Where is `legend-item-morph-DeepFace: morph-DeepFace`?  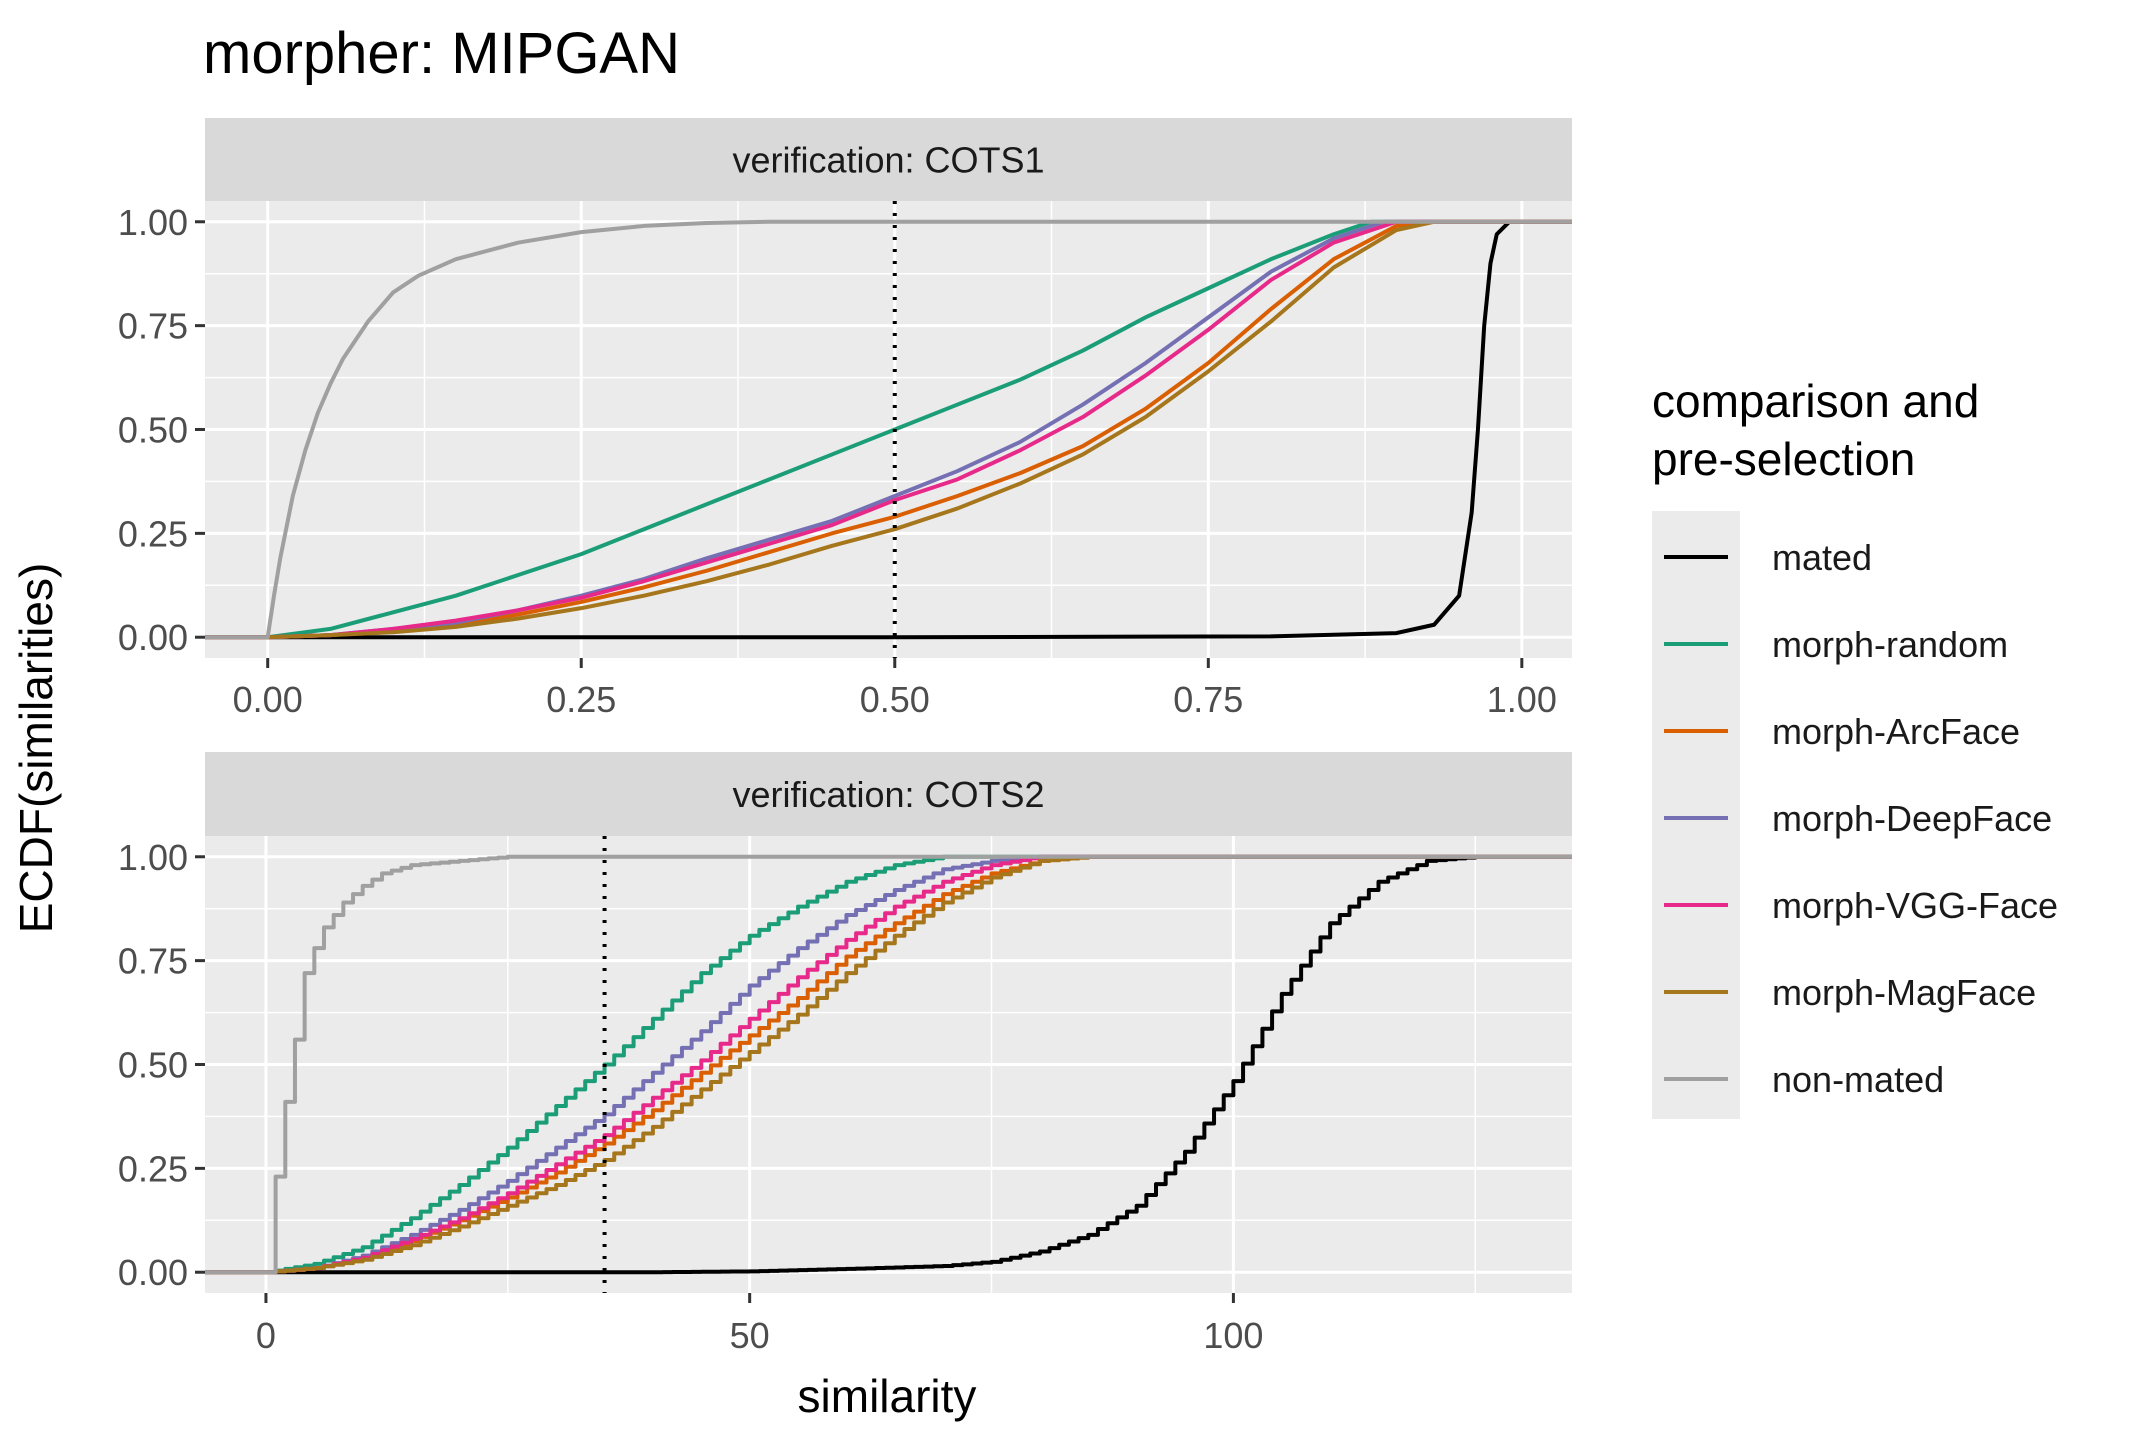
legend-item-morph-DeepFace: morph-DeepFace is located at coordinates (1858, 818).